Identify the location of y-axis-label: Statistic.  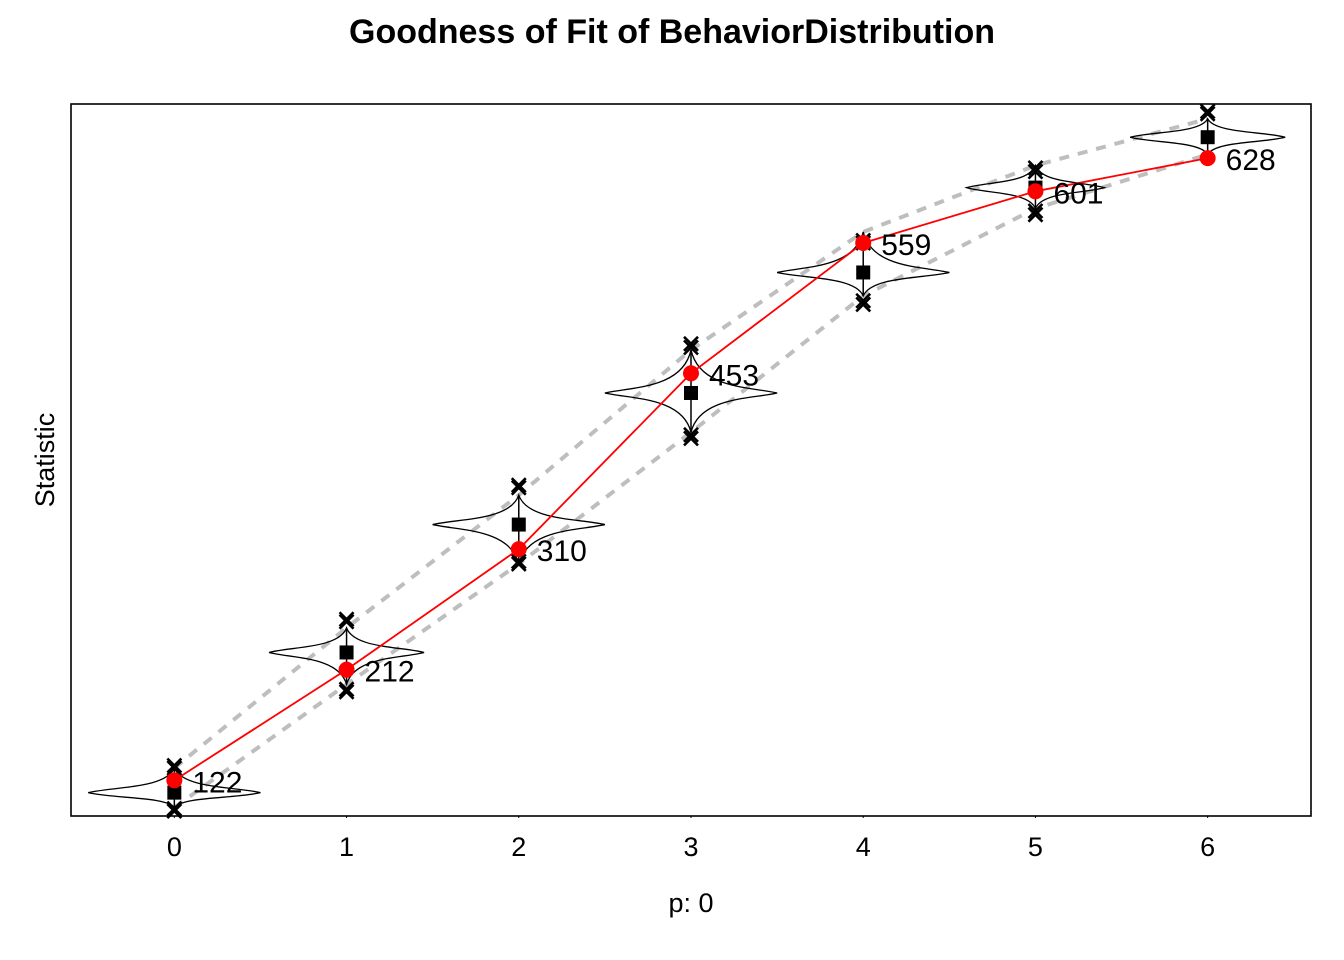
(45, 460).